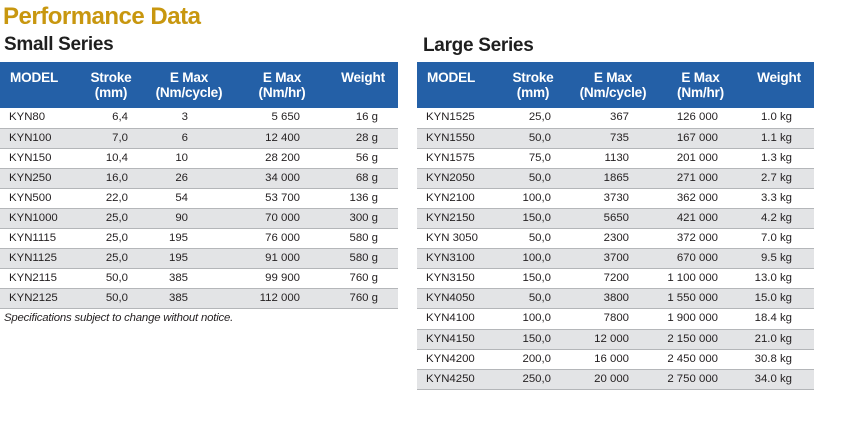  What do you see at coordinates (700, 118) in the screenshot?
I see `cell-emax-hr: 126 000` at bounding box center [700, 118].